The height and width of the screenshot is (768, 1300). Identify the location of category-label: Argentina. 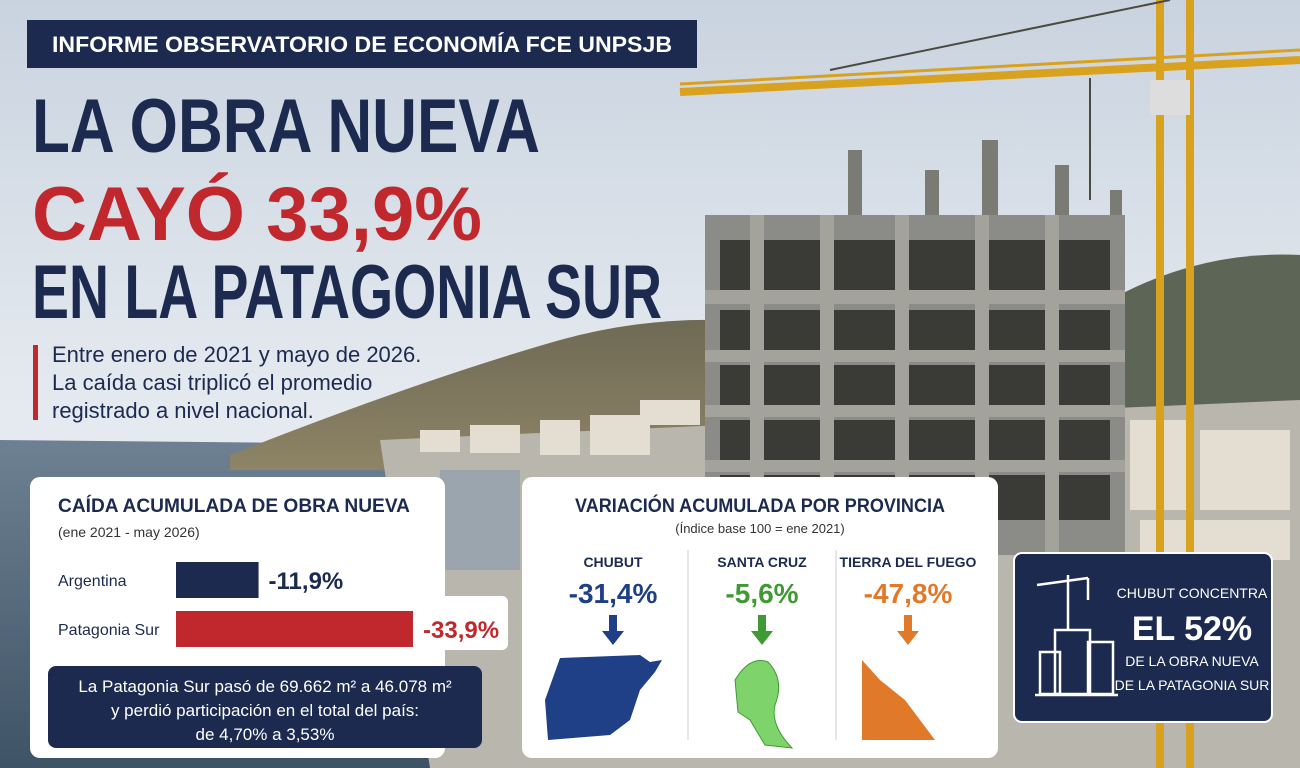
(92, 581).